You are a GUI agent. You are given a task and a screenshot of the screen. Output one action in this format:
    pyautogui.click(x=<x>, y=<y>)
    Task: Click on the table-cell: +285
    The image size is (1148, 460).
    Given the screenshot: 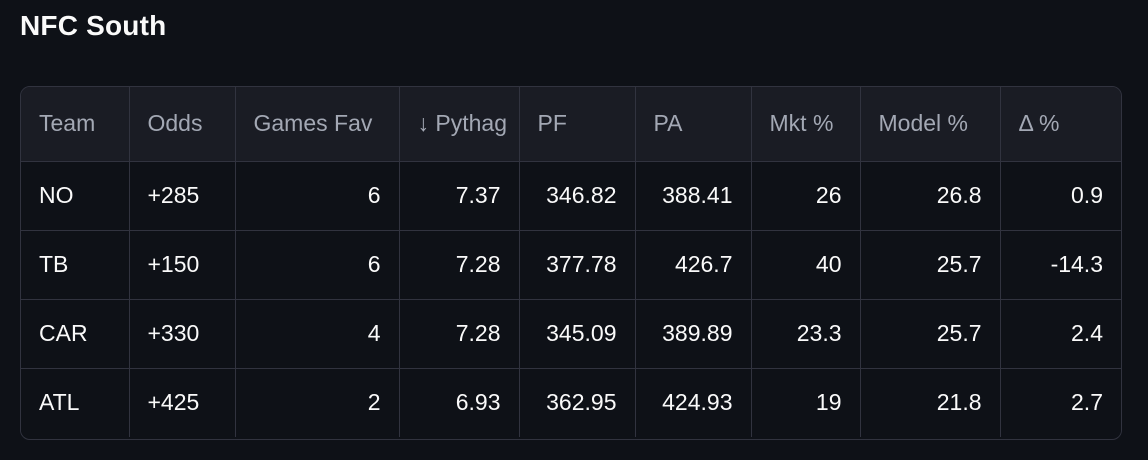 What is the action you would take?
    pyautogui.click(x=182, y=196)
    